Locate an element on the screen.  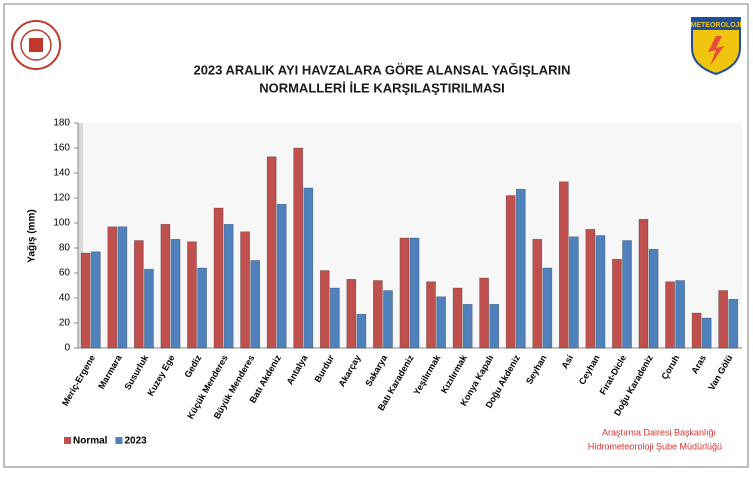
y-tick-label: 120 is located at coordinates (61, 198).